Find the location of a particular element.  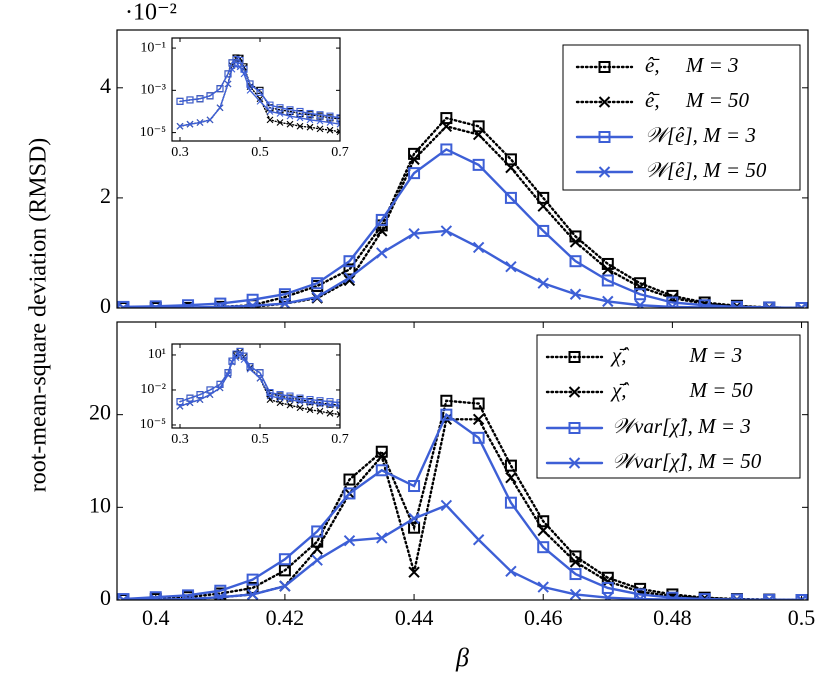

y-tick-label: 10⁻² is located at coordinates (153, 389).